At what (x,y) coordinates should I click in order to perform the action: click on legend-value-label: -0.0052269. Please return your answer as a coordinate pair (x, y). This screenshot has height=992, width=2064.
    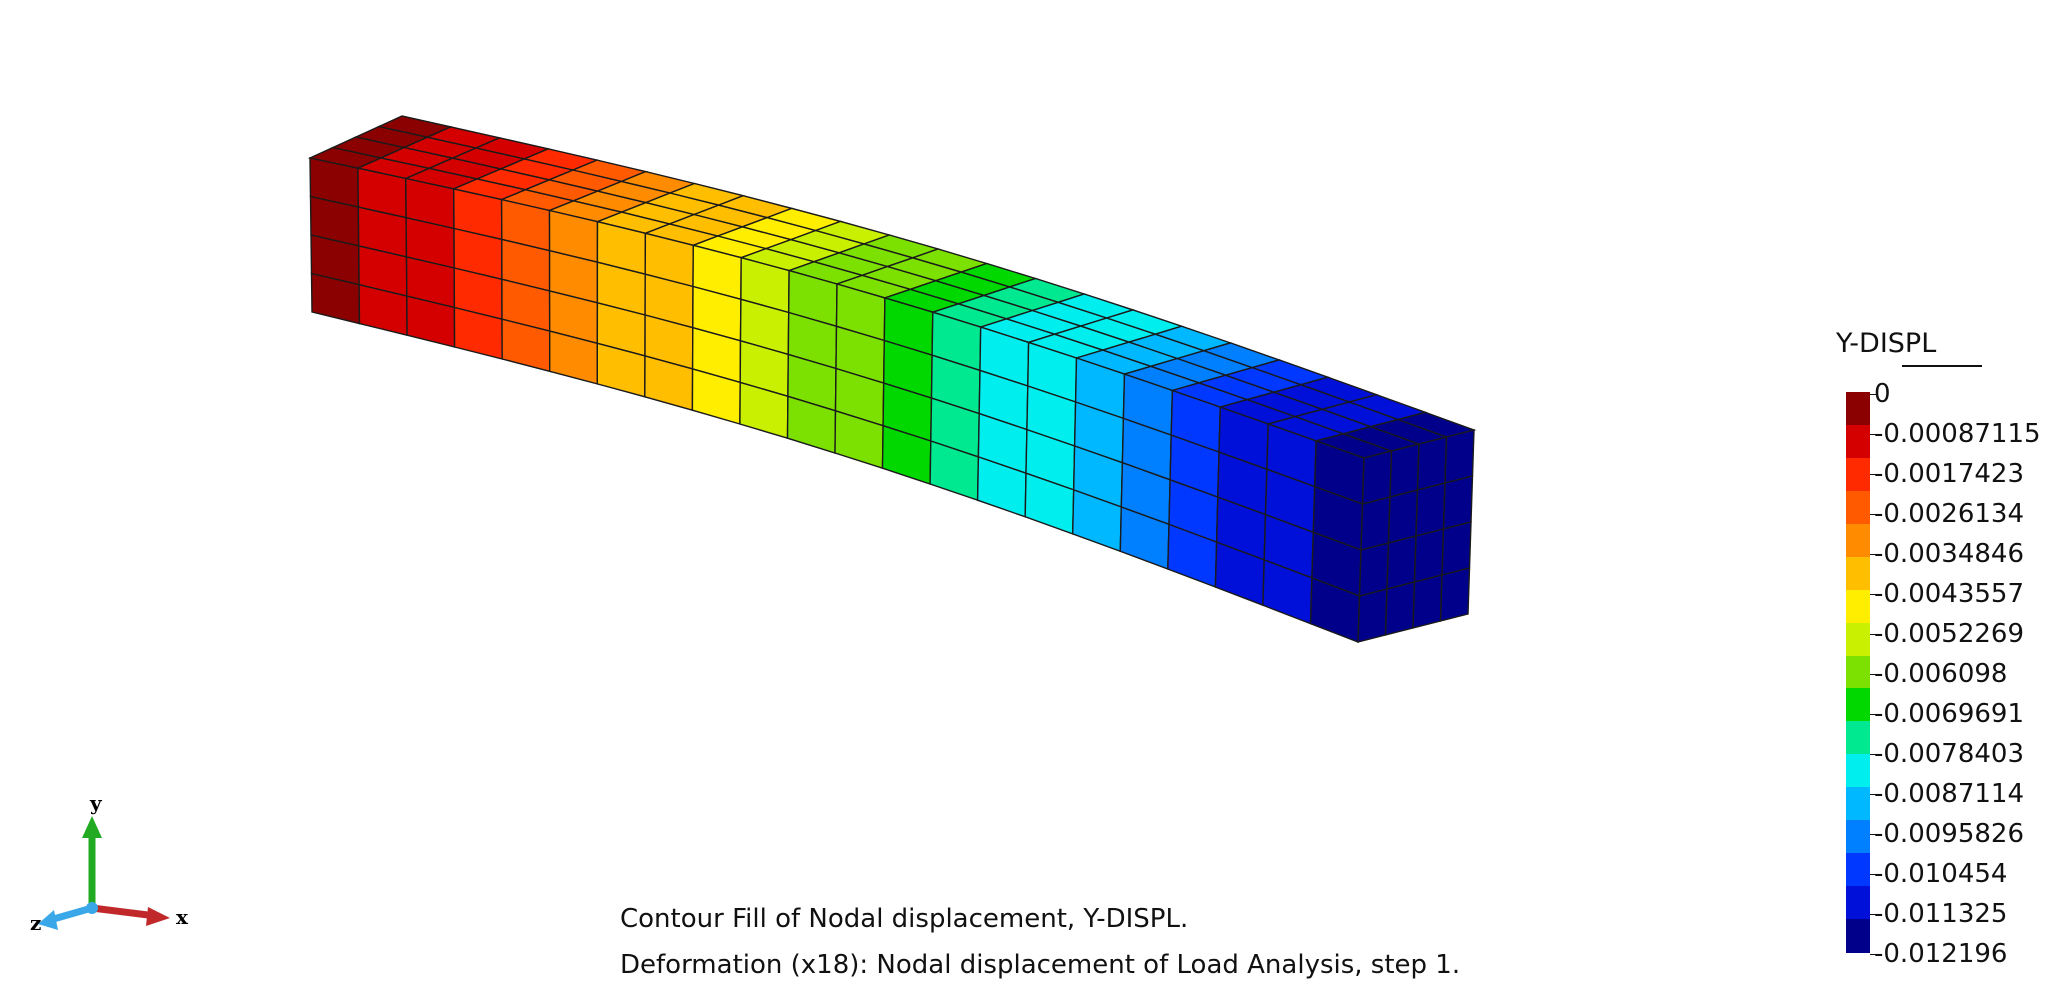
    Looking at the image, I should click on (1949, 634).